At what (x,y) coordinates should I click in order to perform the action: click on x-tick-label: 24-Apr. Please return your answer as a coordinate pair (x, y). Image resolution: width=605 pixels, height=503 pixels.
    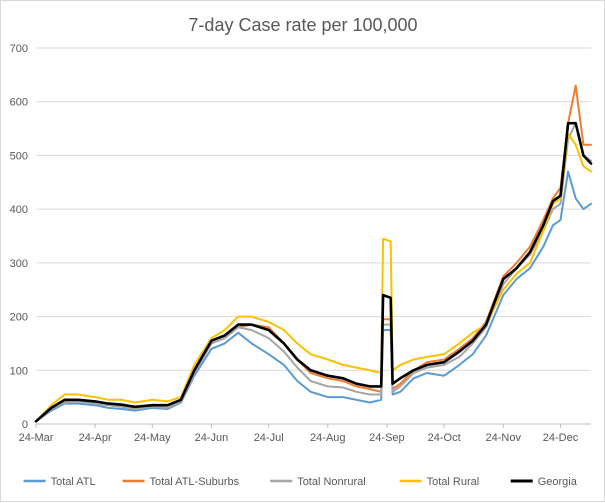
    Looking at the image, I should click on (95, 438).